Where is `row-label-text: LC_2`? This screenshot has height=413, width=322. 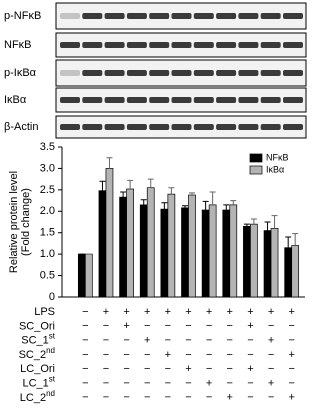 row-label-text: LC_2 is located at coordinates (33, 398).